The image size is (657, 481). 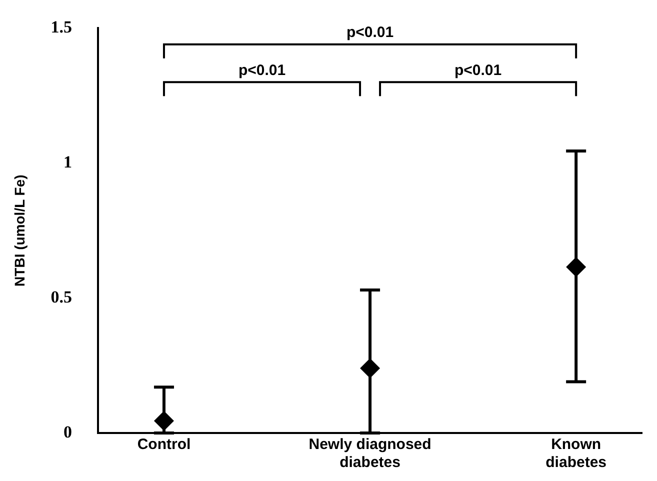 What do you see at coordinates (68, 162) in the screenshot?
I see `y-tick-label: 1` at bounding box center [68, 162].